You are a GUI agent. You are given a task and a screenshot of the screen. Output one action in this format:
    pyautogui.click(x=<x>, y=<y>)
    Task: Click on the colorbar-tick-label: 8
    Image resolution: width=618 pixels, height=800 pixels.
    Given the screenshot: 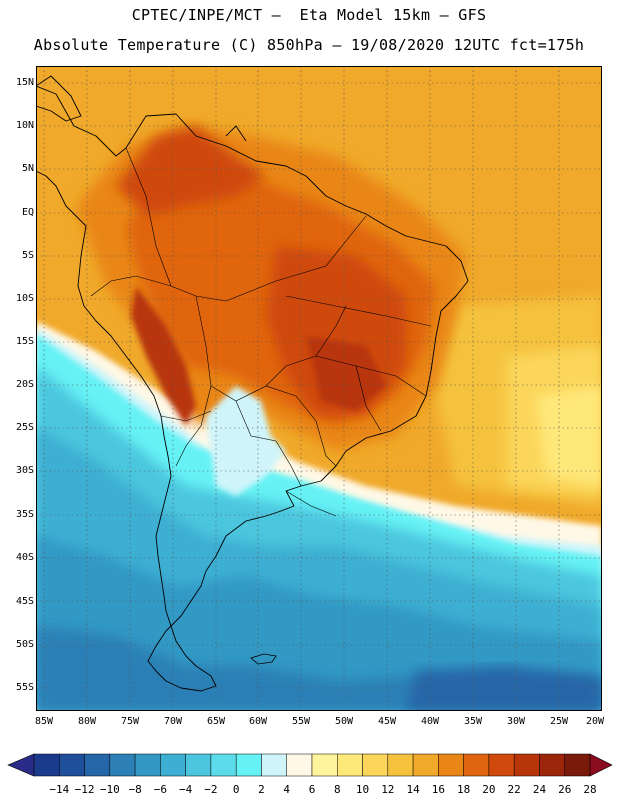 What is the action you would take?
    pyautogui.click(x=337, y=789)
    